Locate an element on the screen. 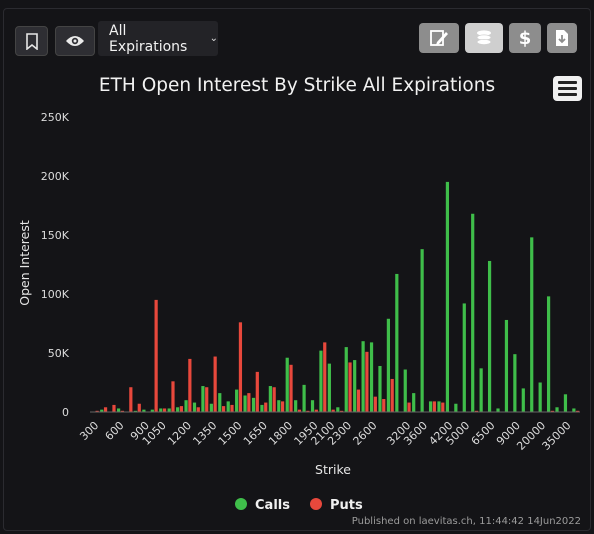 Image resolution: width=594 pixels, height=534 pixels. currency-button: $ is located at coordinates (525, 38).